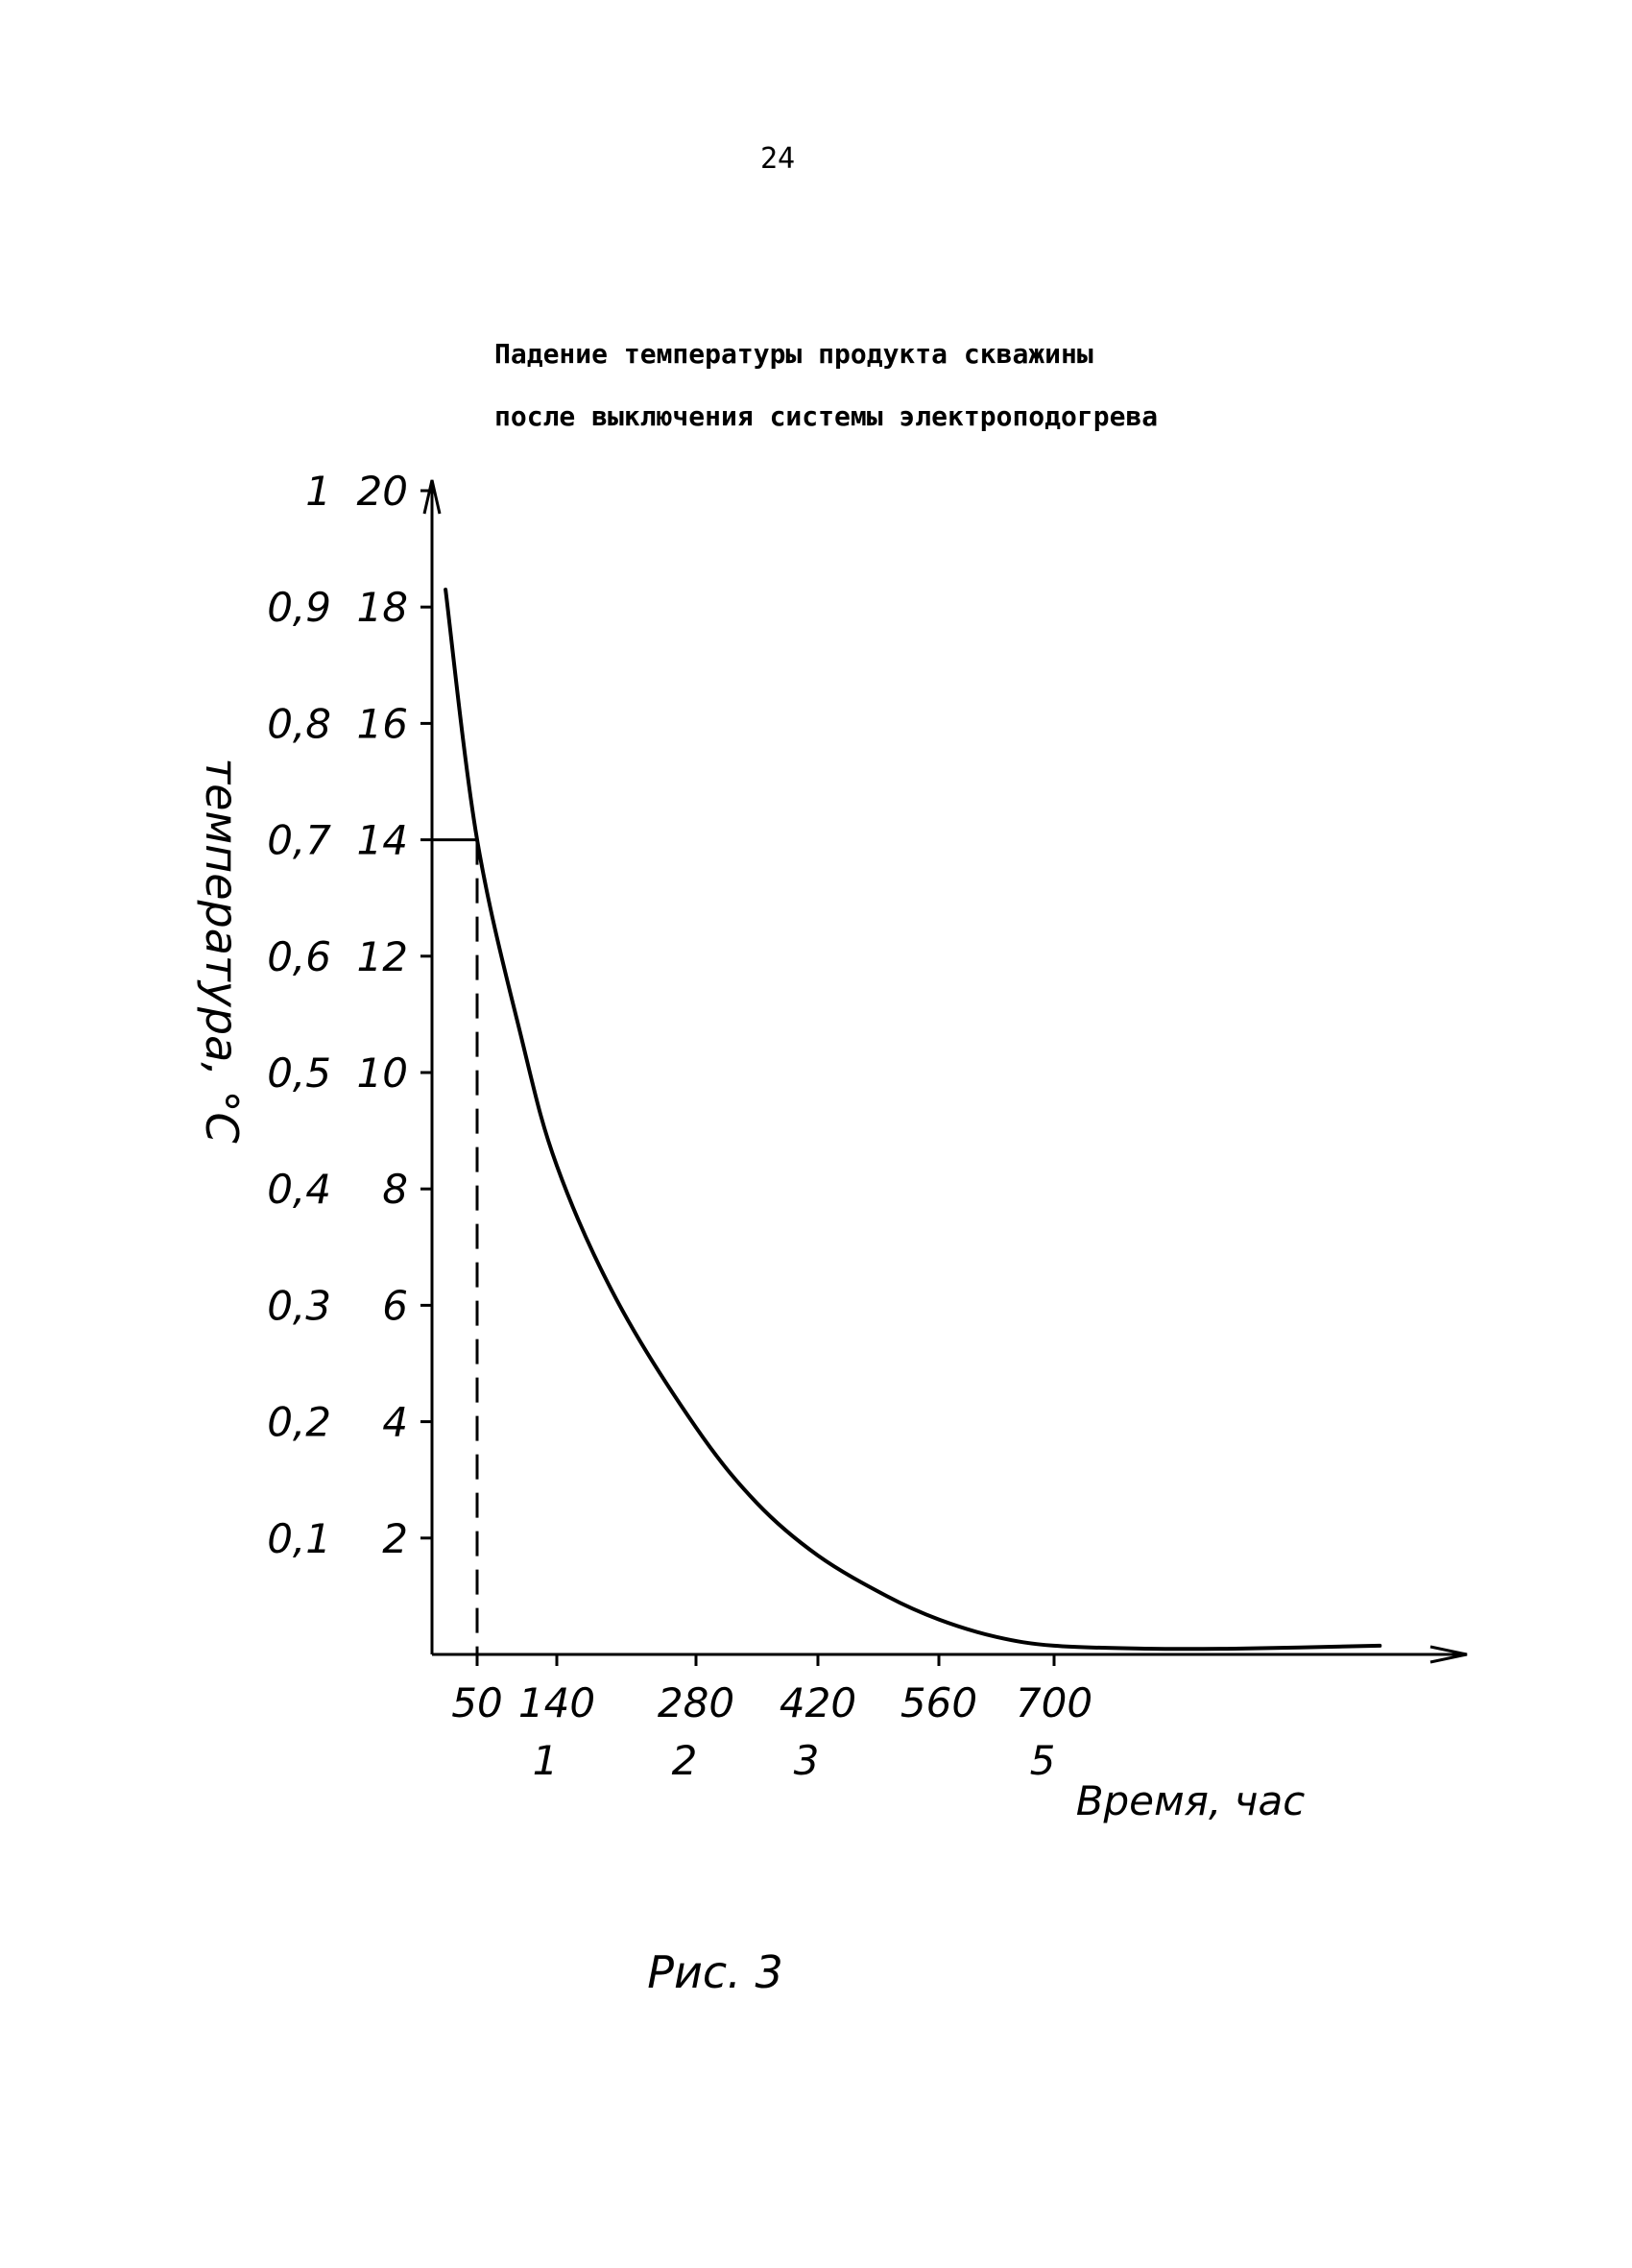 Image resolution: width=1632 pixels, height=2268 pixels. What do you see at coordinates (1043, 1761) in the screenshot?
I see `x-tick-label-secondary: 5` at bounding box center [1043, 1761].